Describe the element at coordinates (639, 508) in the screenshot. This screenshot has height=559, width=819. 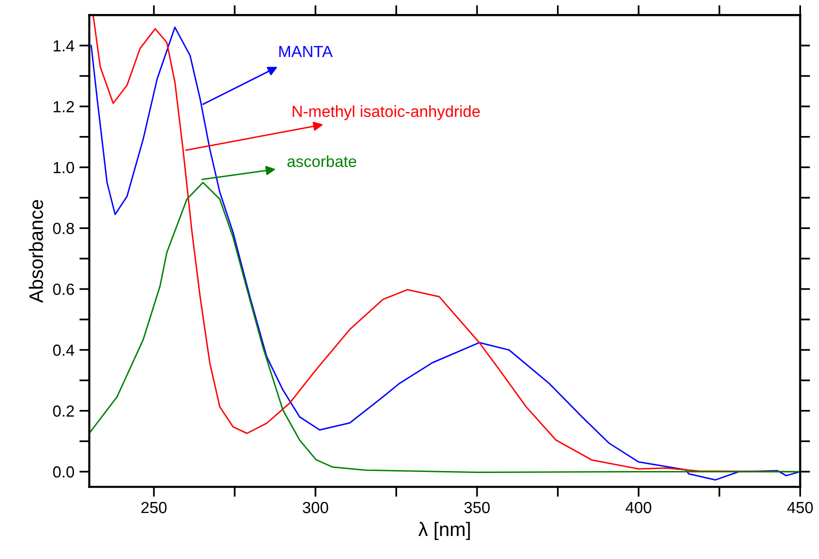
I see `x-tick-label: 400` at that location.